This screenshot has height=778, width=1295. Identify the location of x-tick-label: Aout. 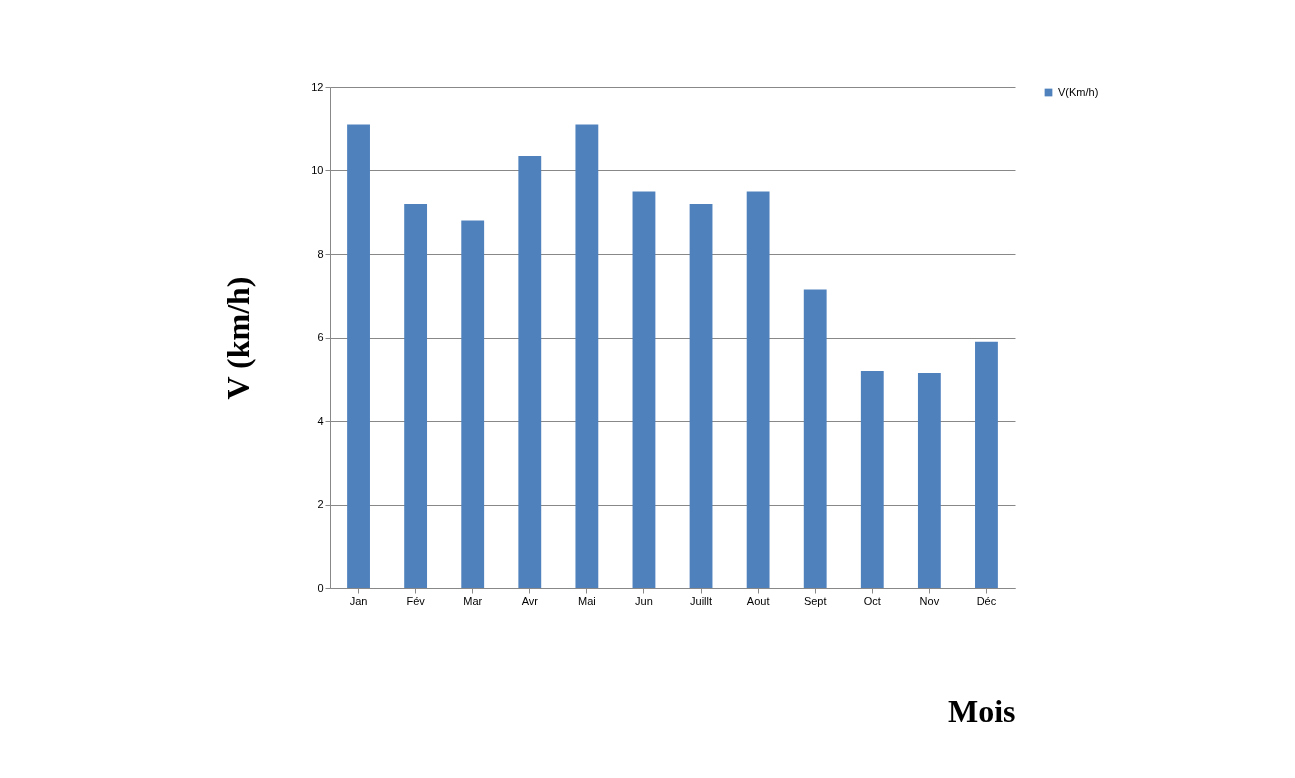
(758, 600).